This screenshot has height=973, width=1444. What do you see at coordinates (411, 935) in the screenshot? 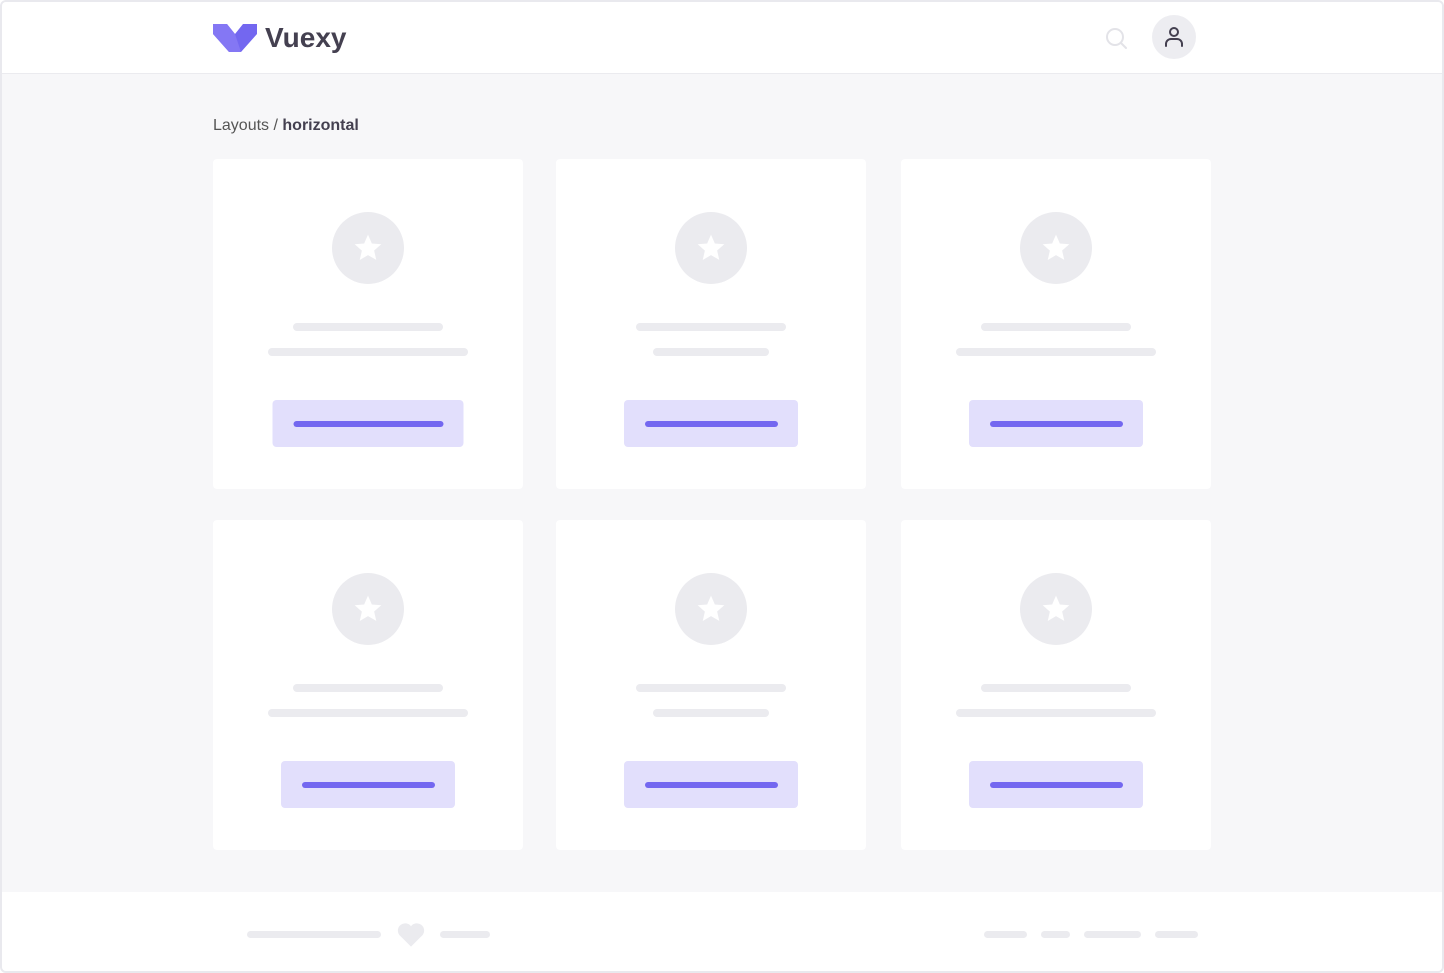
I see `heart-icon` at bounding box center [411, 935].